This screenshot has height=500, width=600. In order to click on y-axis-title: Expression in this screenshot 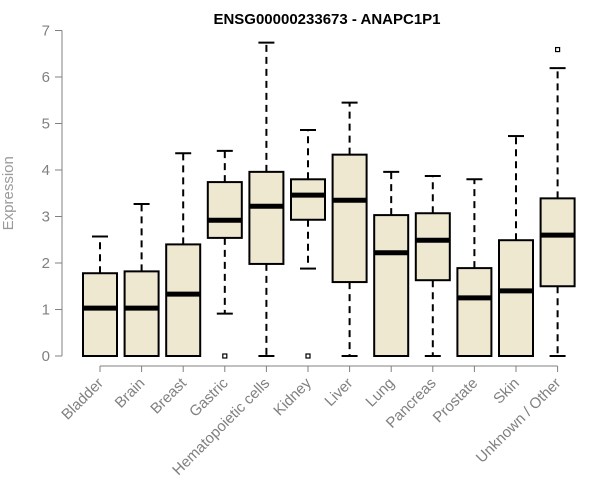, I will do `click(8, 193)`.